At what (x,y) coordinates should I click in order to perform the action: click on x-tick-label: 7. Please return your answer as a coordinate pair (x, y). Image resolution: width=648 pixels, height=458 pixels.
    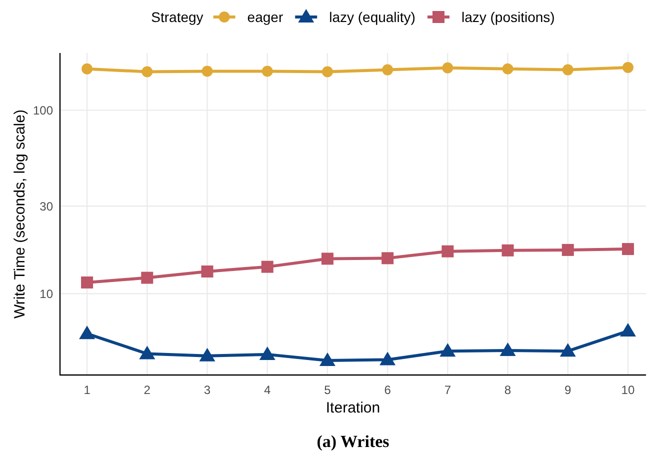
    Looking at the image, I should click on (448, 390).